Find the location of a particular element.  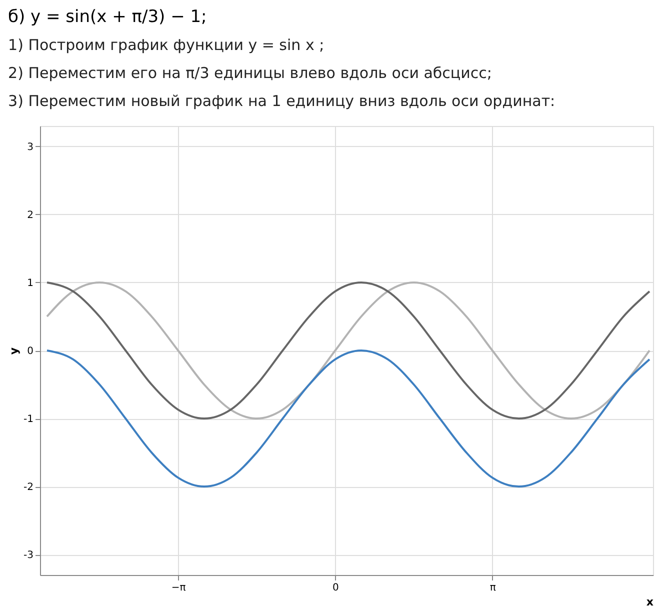

x-tick-label: π is located at coordinates (493, 588).